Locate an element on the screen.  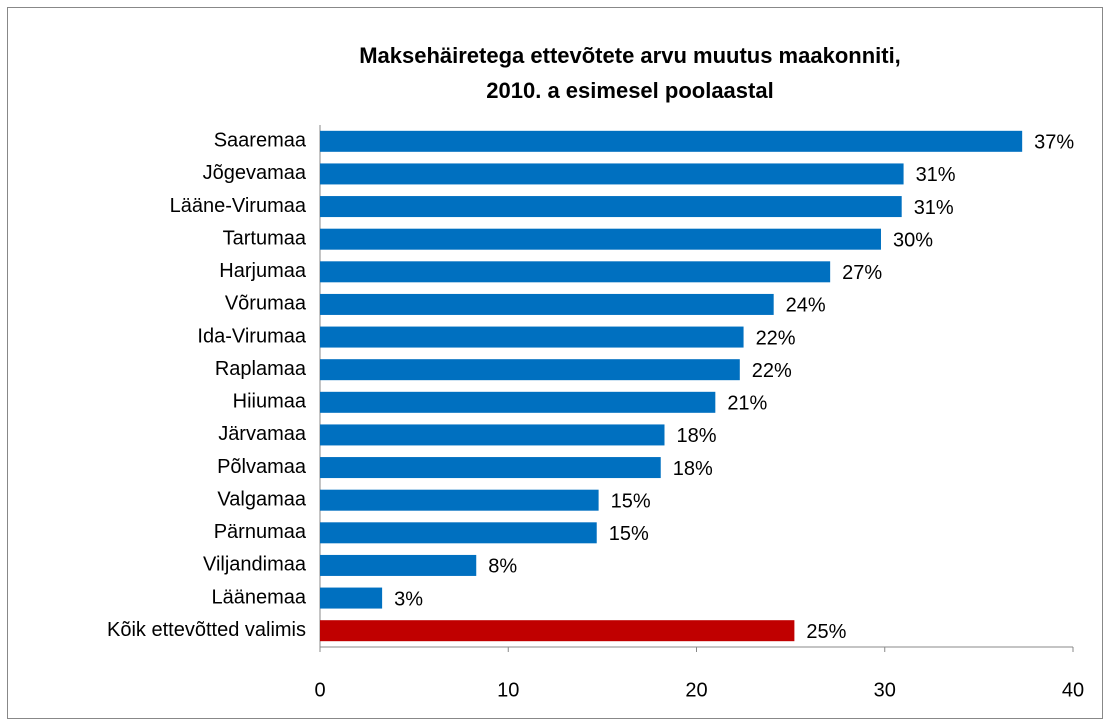
data-label: 37% is located at coordinates (1054, 143).